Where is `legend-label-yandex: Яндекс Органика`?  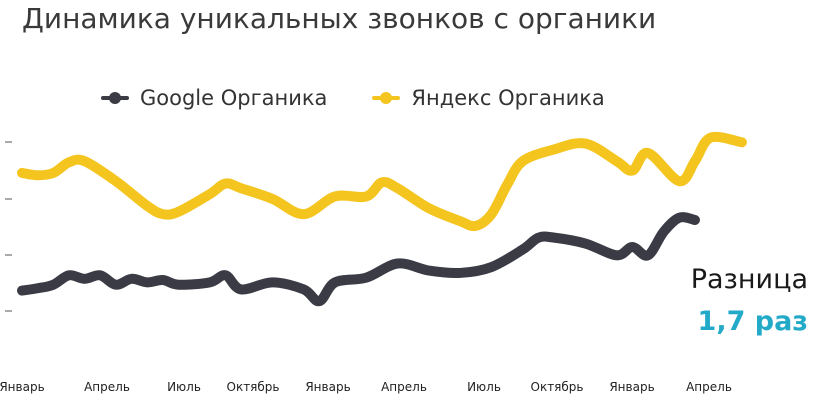
legend-label-yandex: Яндекс Органика is located at coordinates (508, 98).